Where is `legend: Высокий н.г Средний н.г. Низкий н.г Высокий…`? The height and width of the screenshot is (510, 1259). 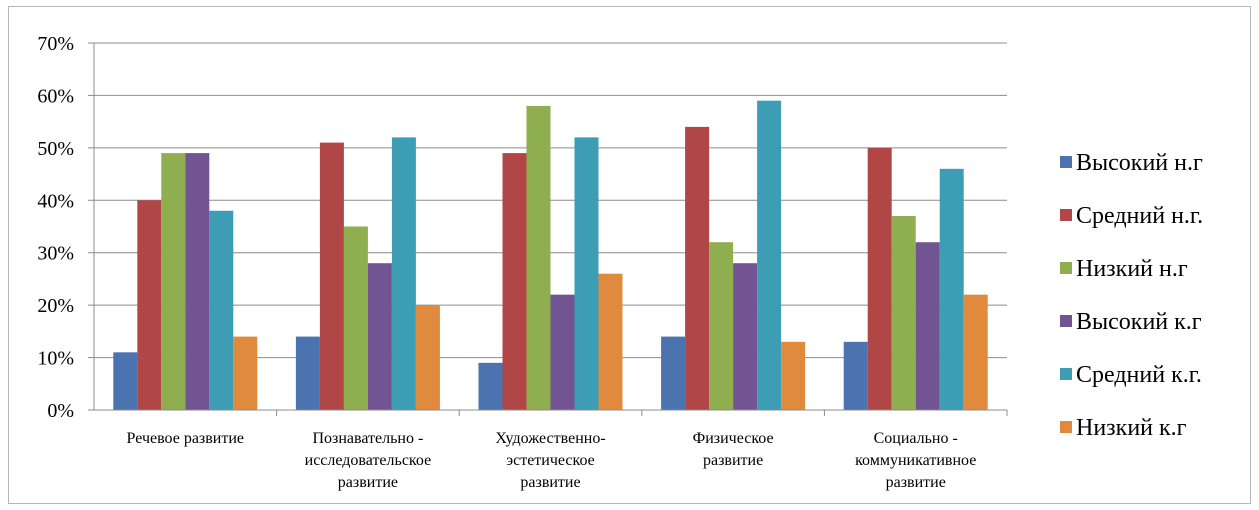
legend: Высокий н.г Средний н.г. Низкий н.г Высокий… is located at coordinates (1131, 295).